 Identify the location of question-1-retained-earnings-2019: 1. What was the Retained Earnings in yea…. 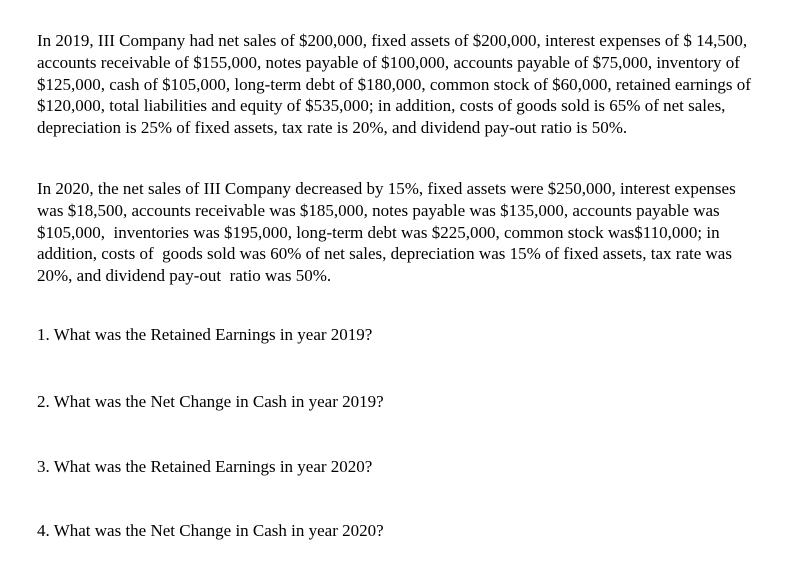
(205, 334).